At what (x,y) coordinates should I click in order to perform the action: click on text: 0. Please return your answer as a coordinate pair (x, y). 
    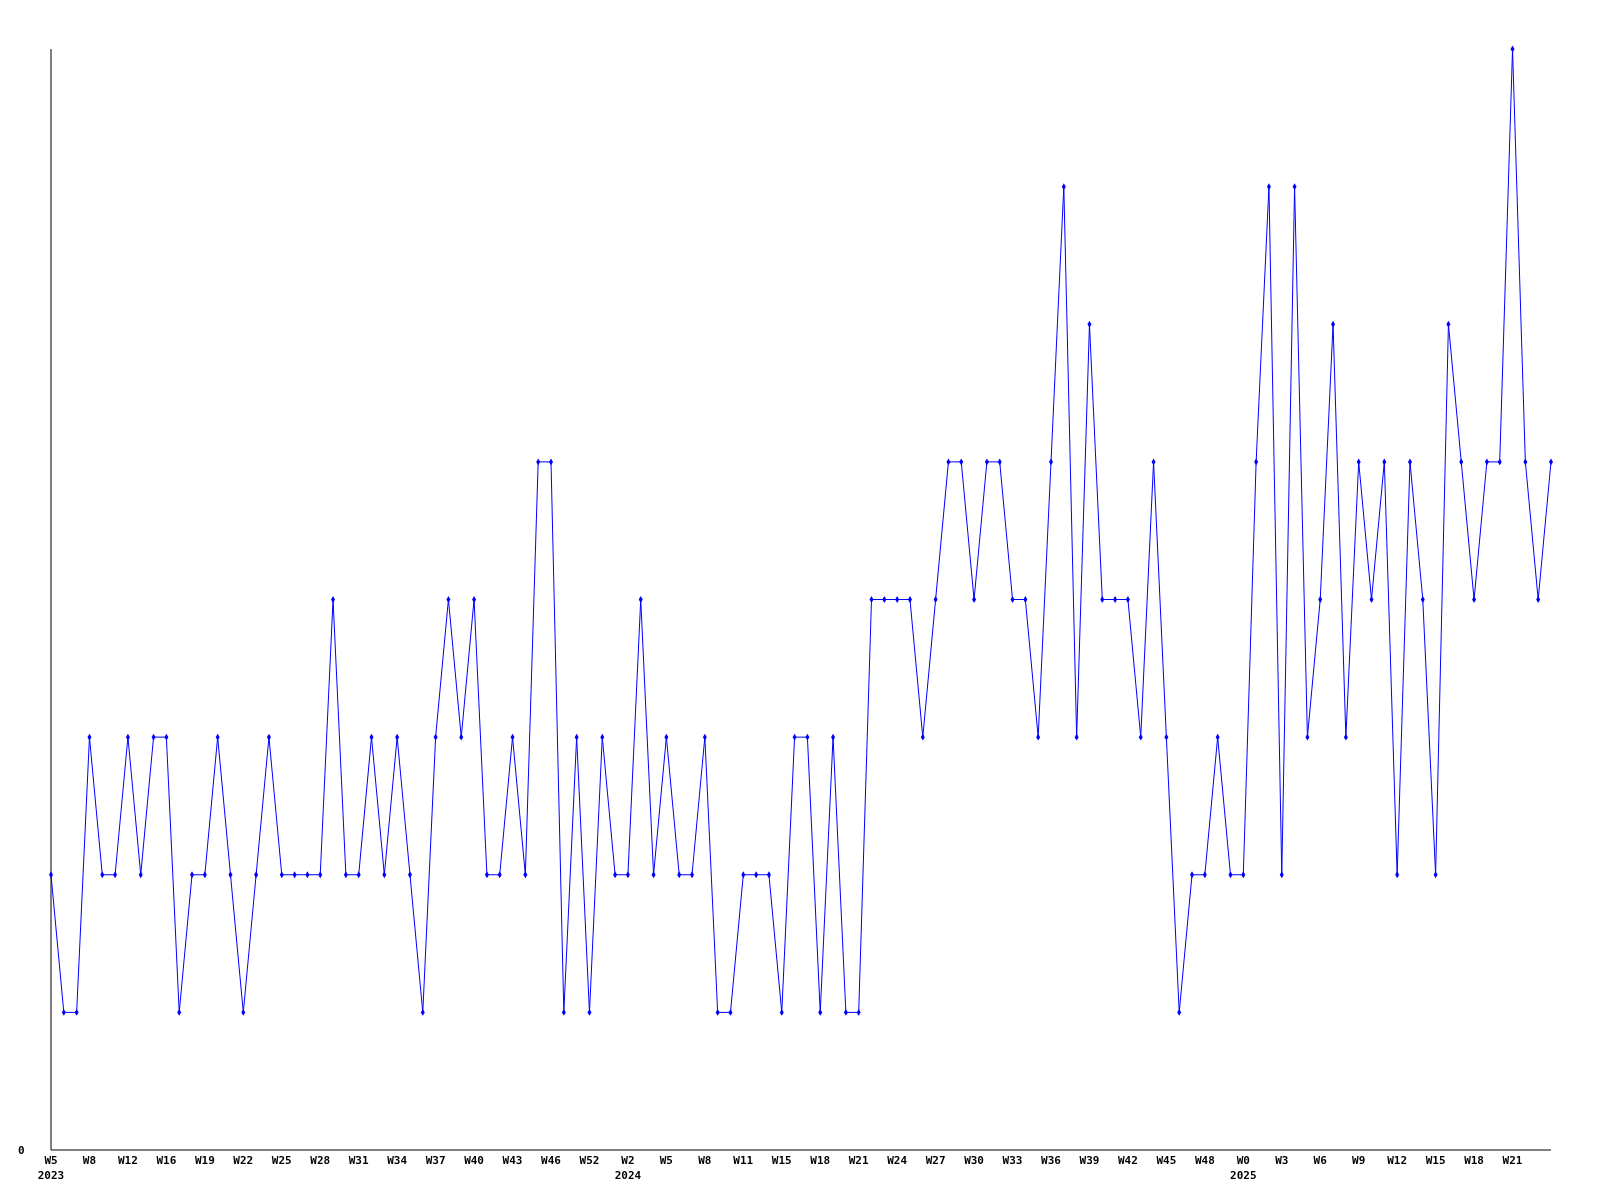
    Looking at the image, I should click on (21, 1150).